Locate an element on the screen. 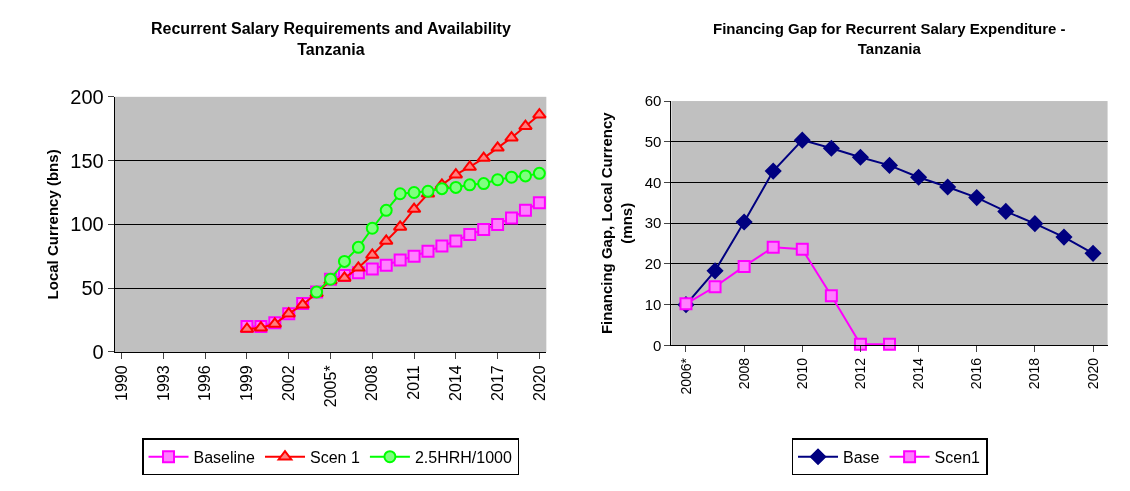  chart-title: Recurrent Salary Requirements and Availability Tanzania is located at coordinates (331, 39).